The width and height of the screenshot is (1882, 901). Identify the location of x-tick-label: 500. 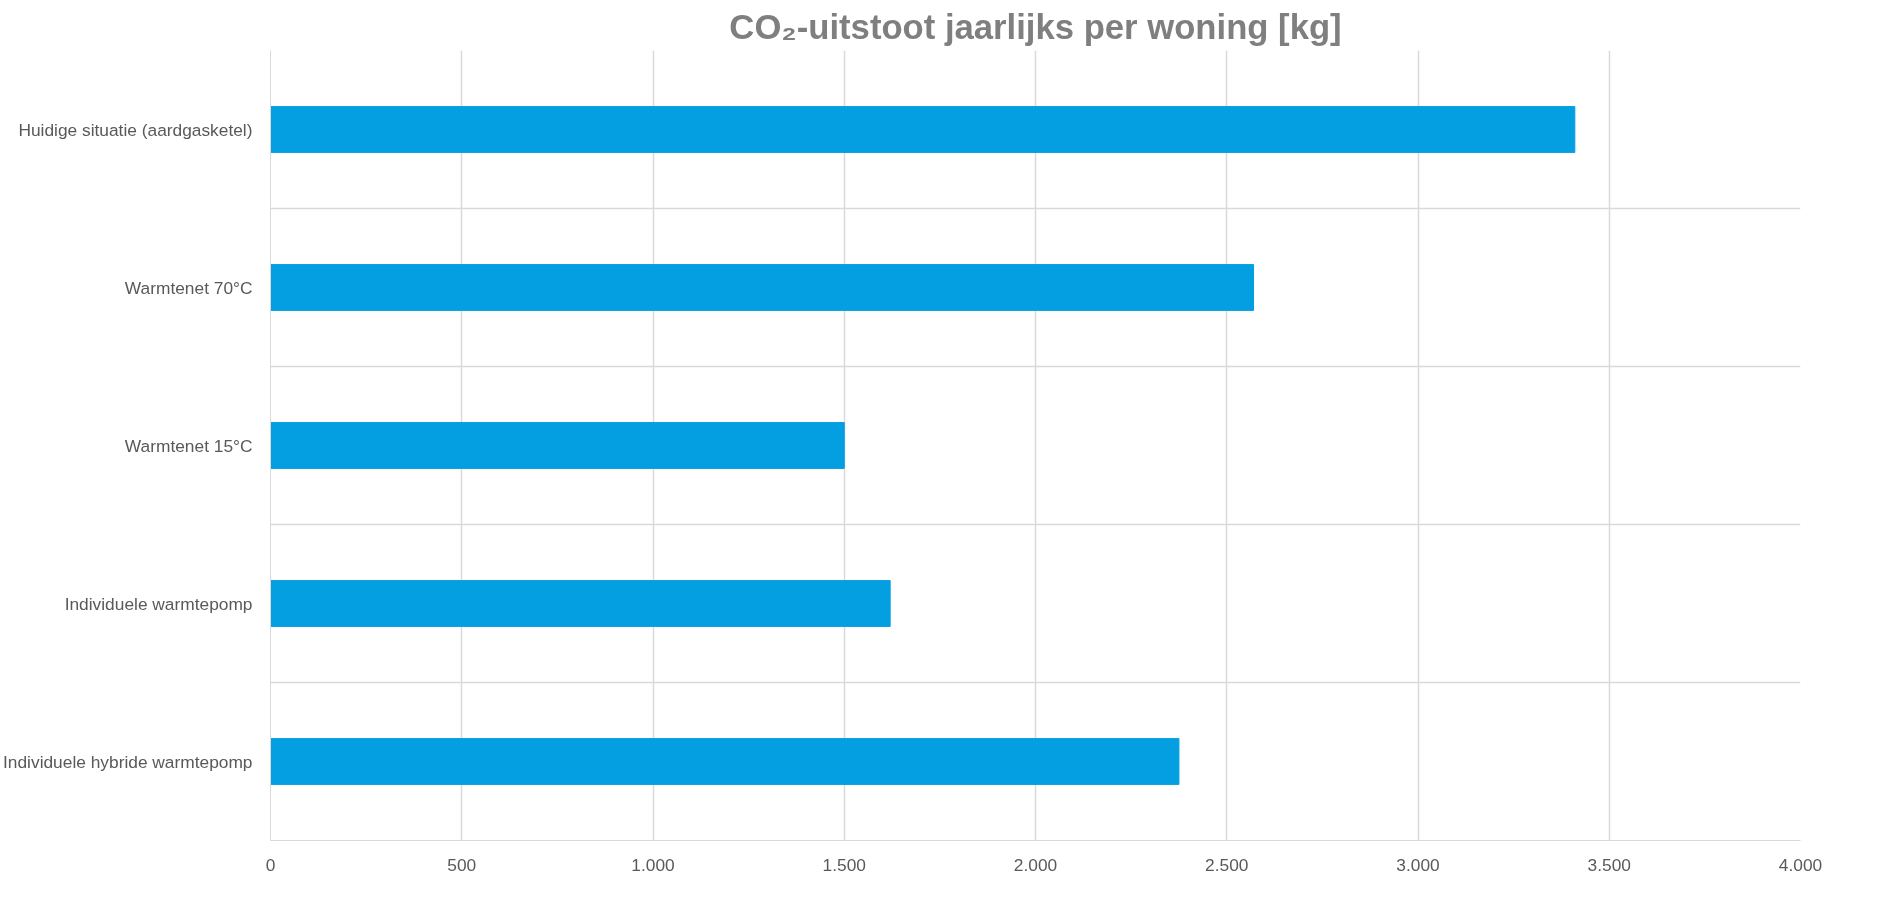
(462, 864).